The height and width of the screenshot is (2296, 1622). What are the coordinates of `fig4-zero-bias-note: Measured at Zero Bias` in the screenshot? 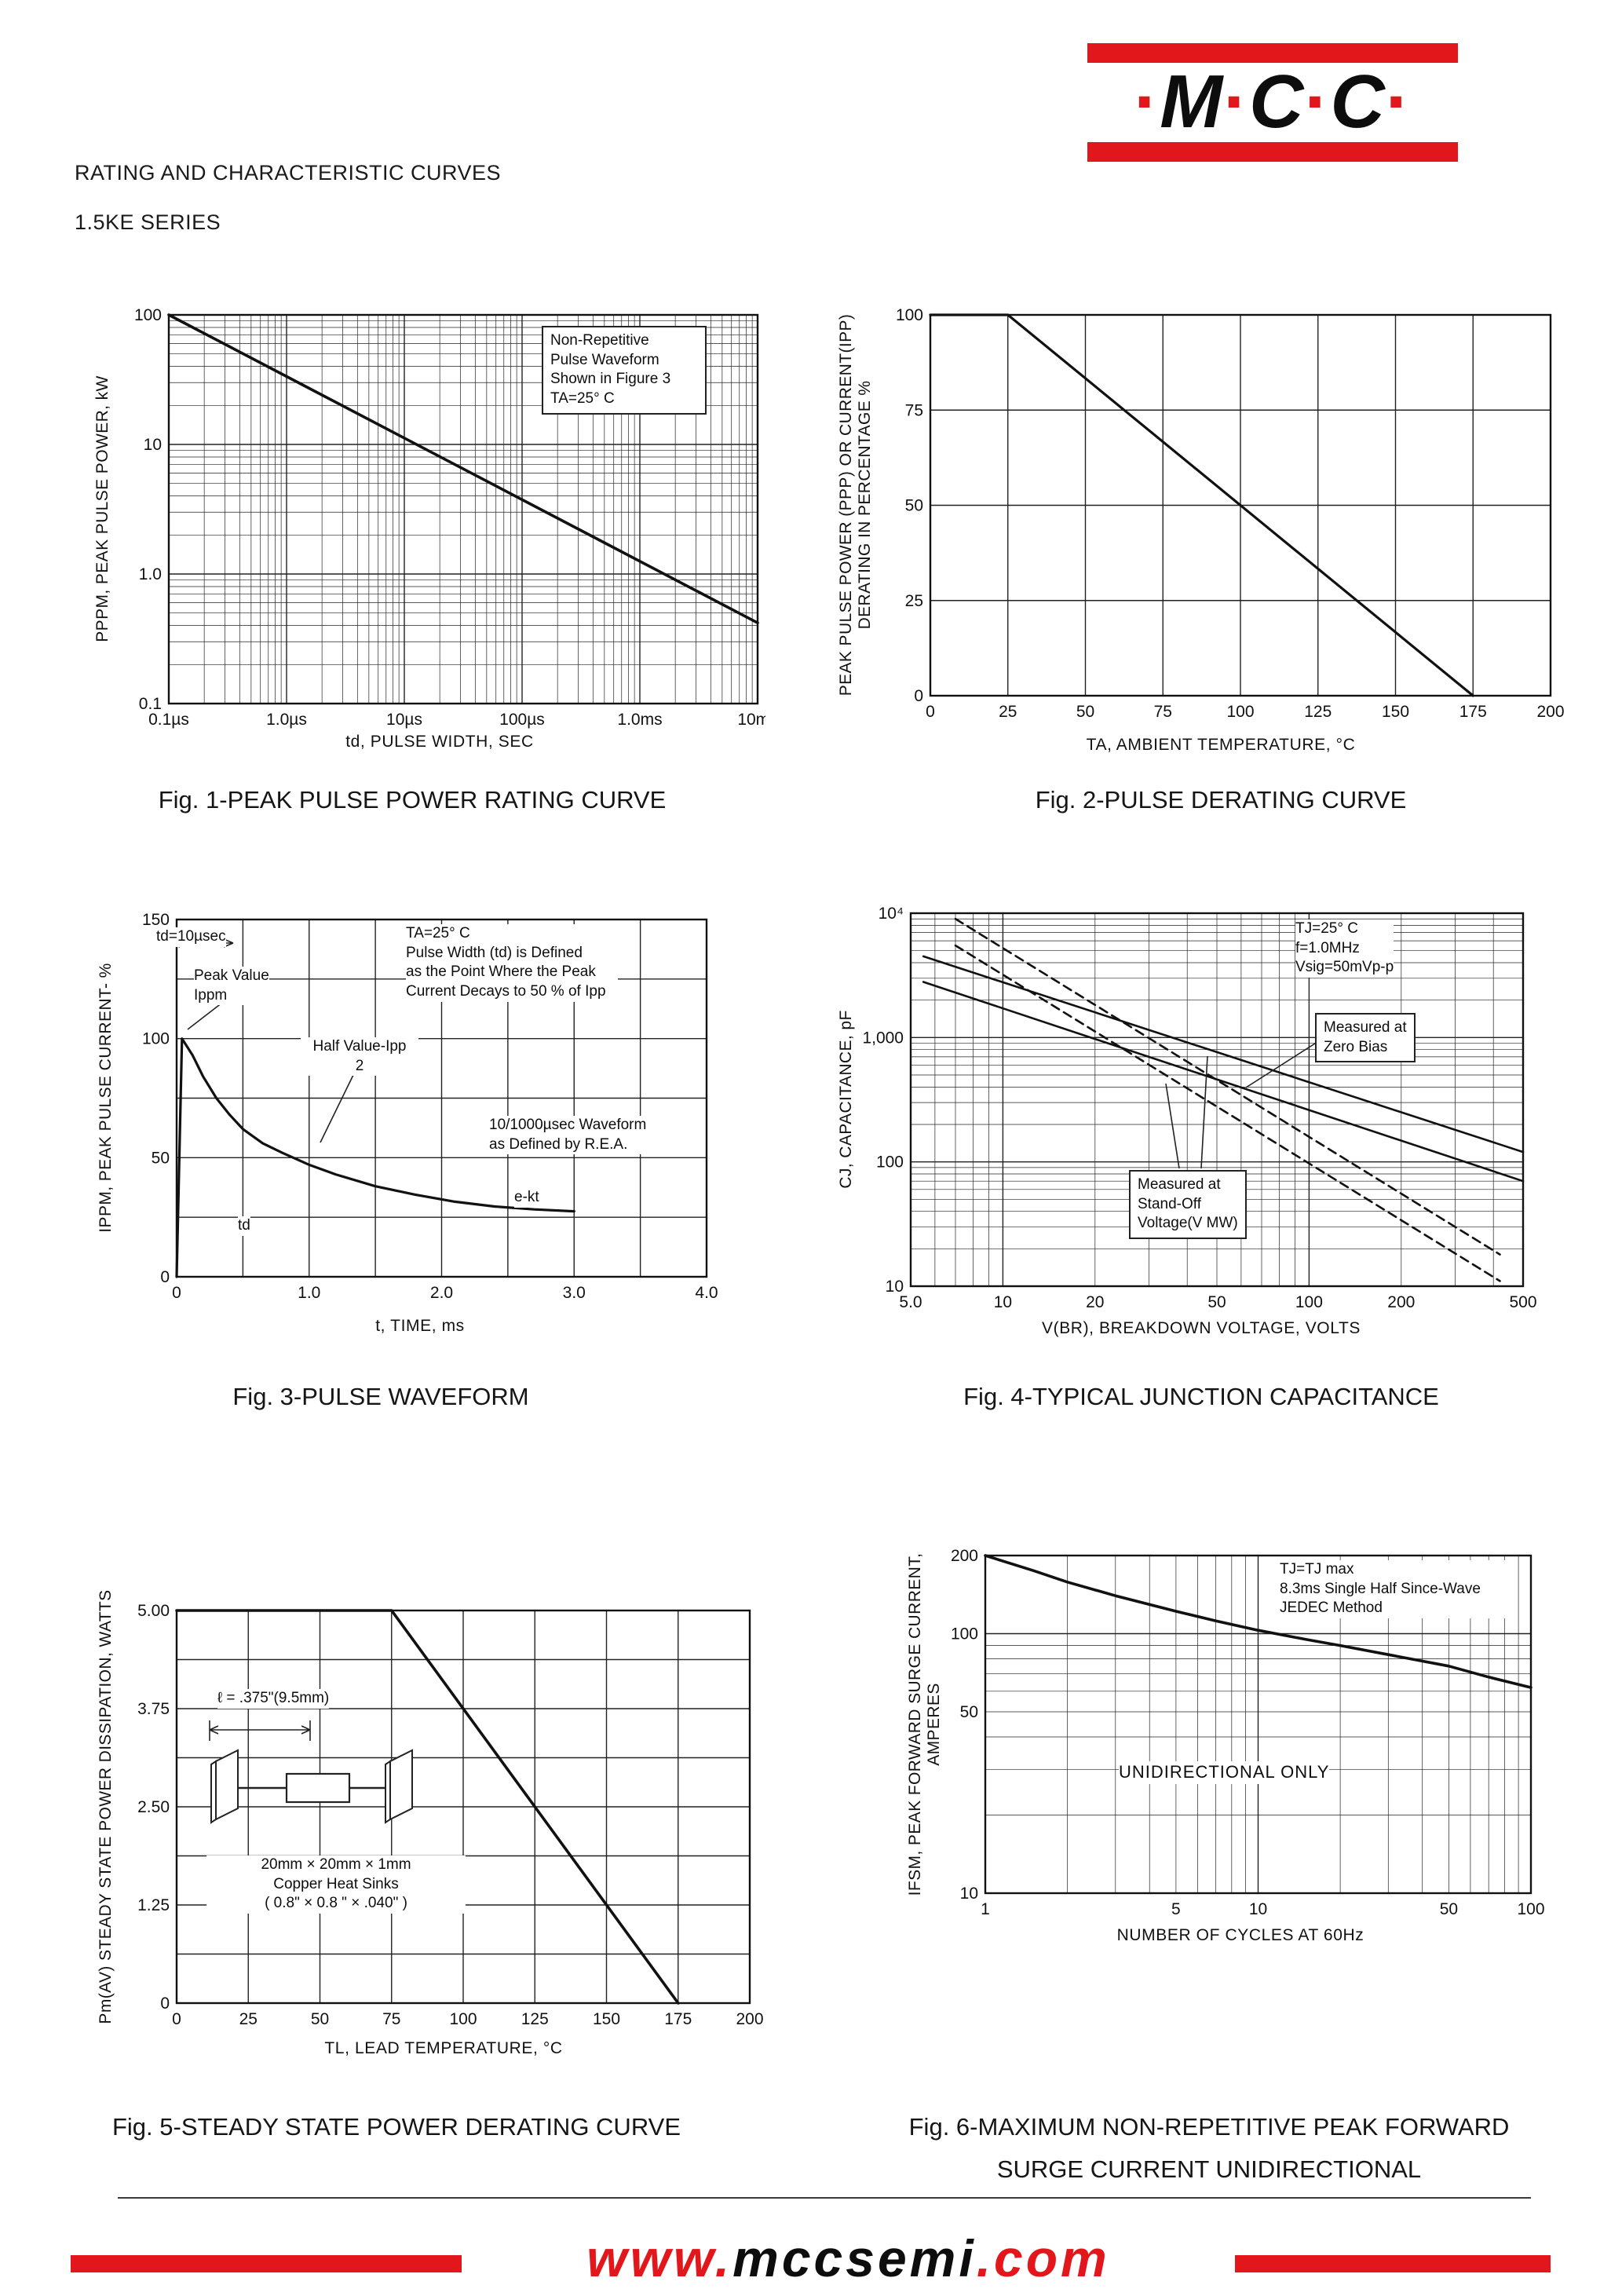 It's located at (1365, 1038).